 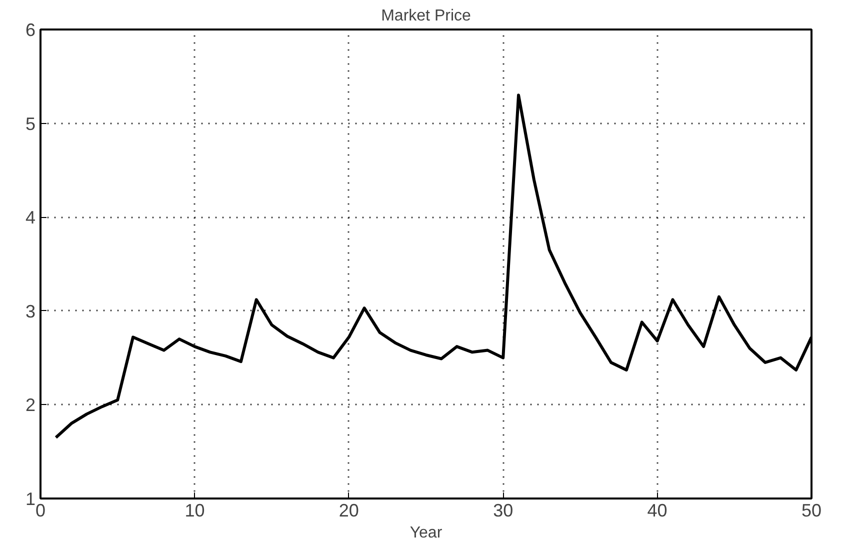 What do you see at coordinates (30, 124) in the screenshot?
I see `y-tick-label: 5` at bounding box center [30, 124].